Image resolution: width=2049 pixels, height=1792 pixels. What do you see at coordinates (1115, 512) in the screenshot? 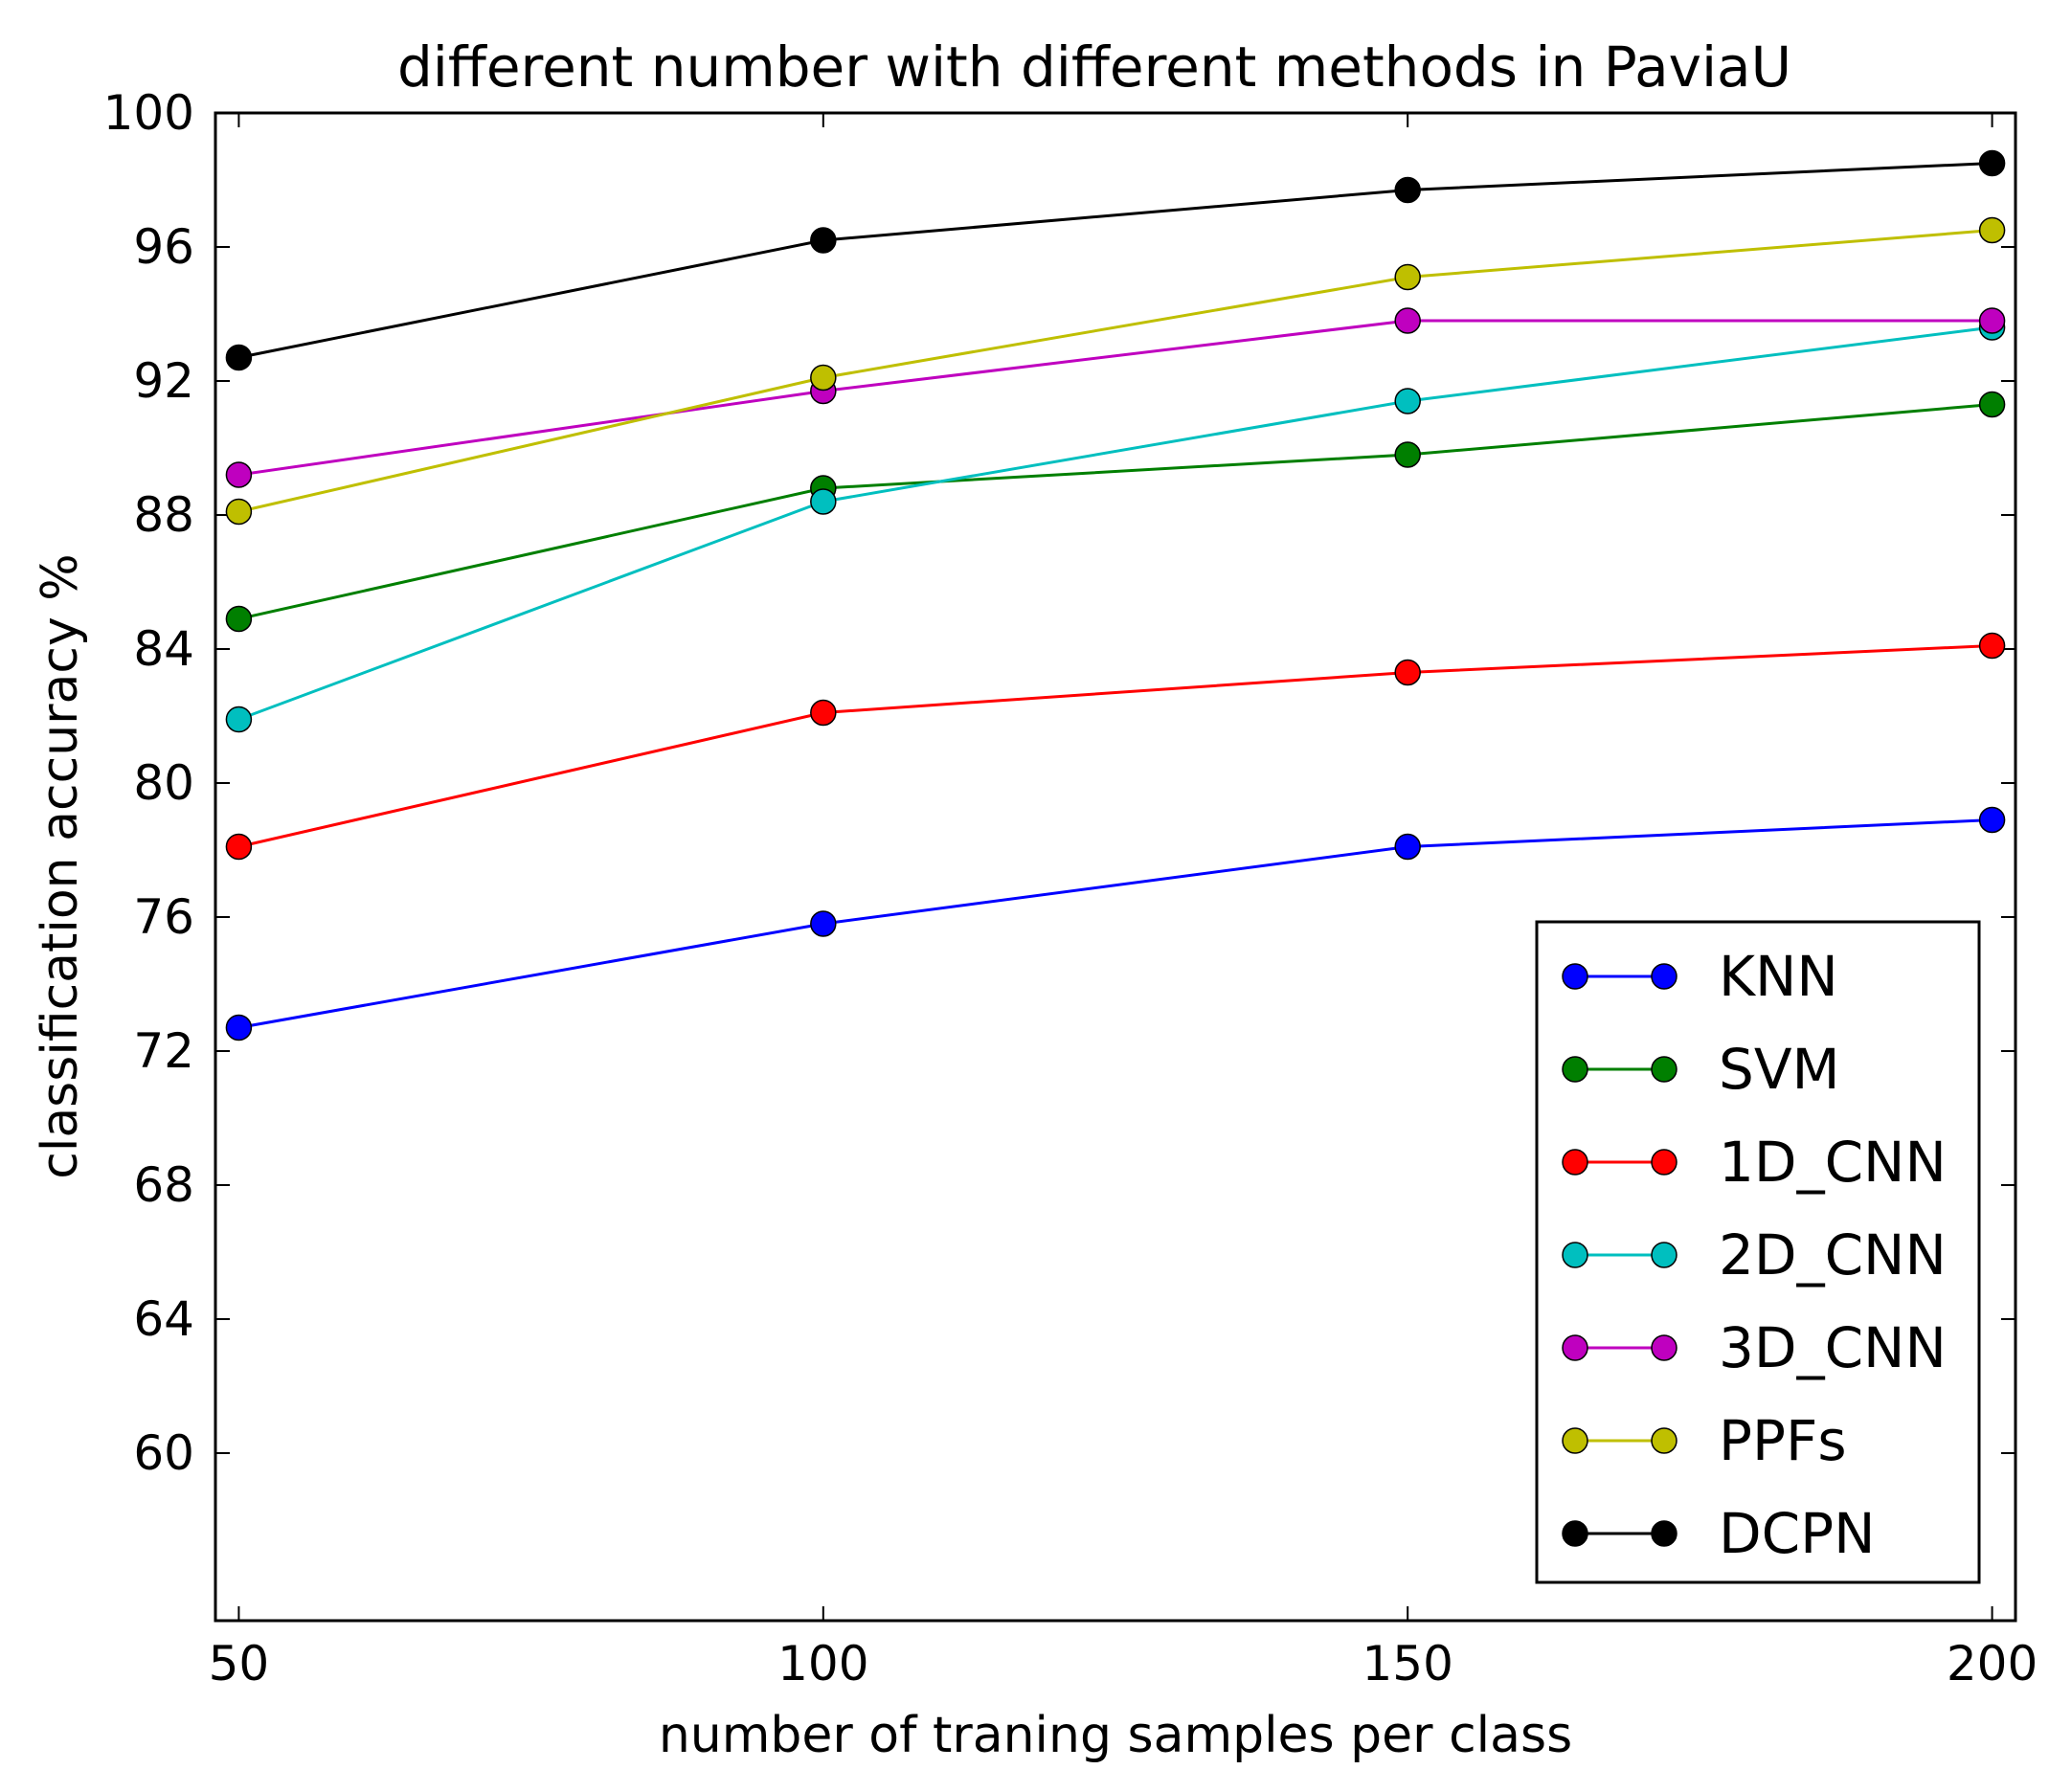
I see `series-line-svm` at bounding box center [1115, 512].